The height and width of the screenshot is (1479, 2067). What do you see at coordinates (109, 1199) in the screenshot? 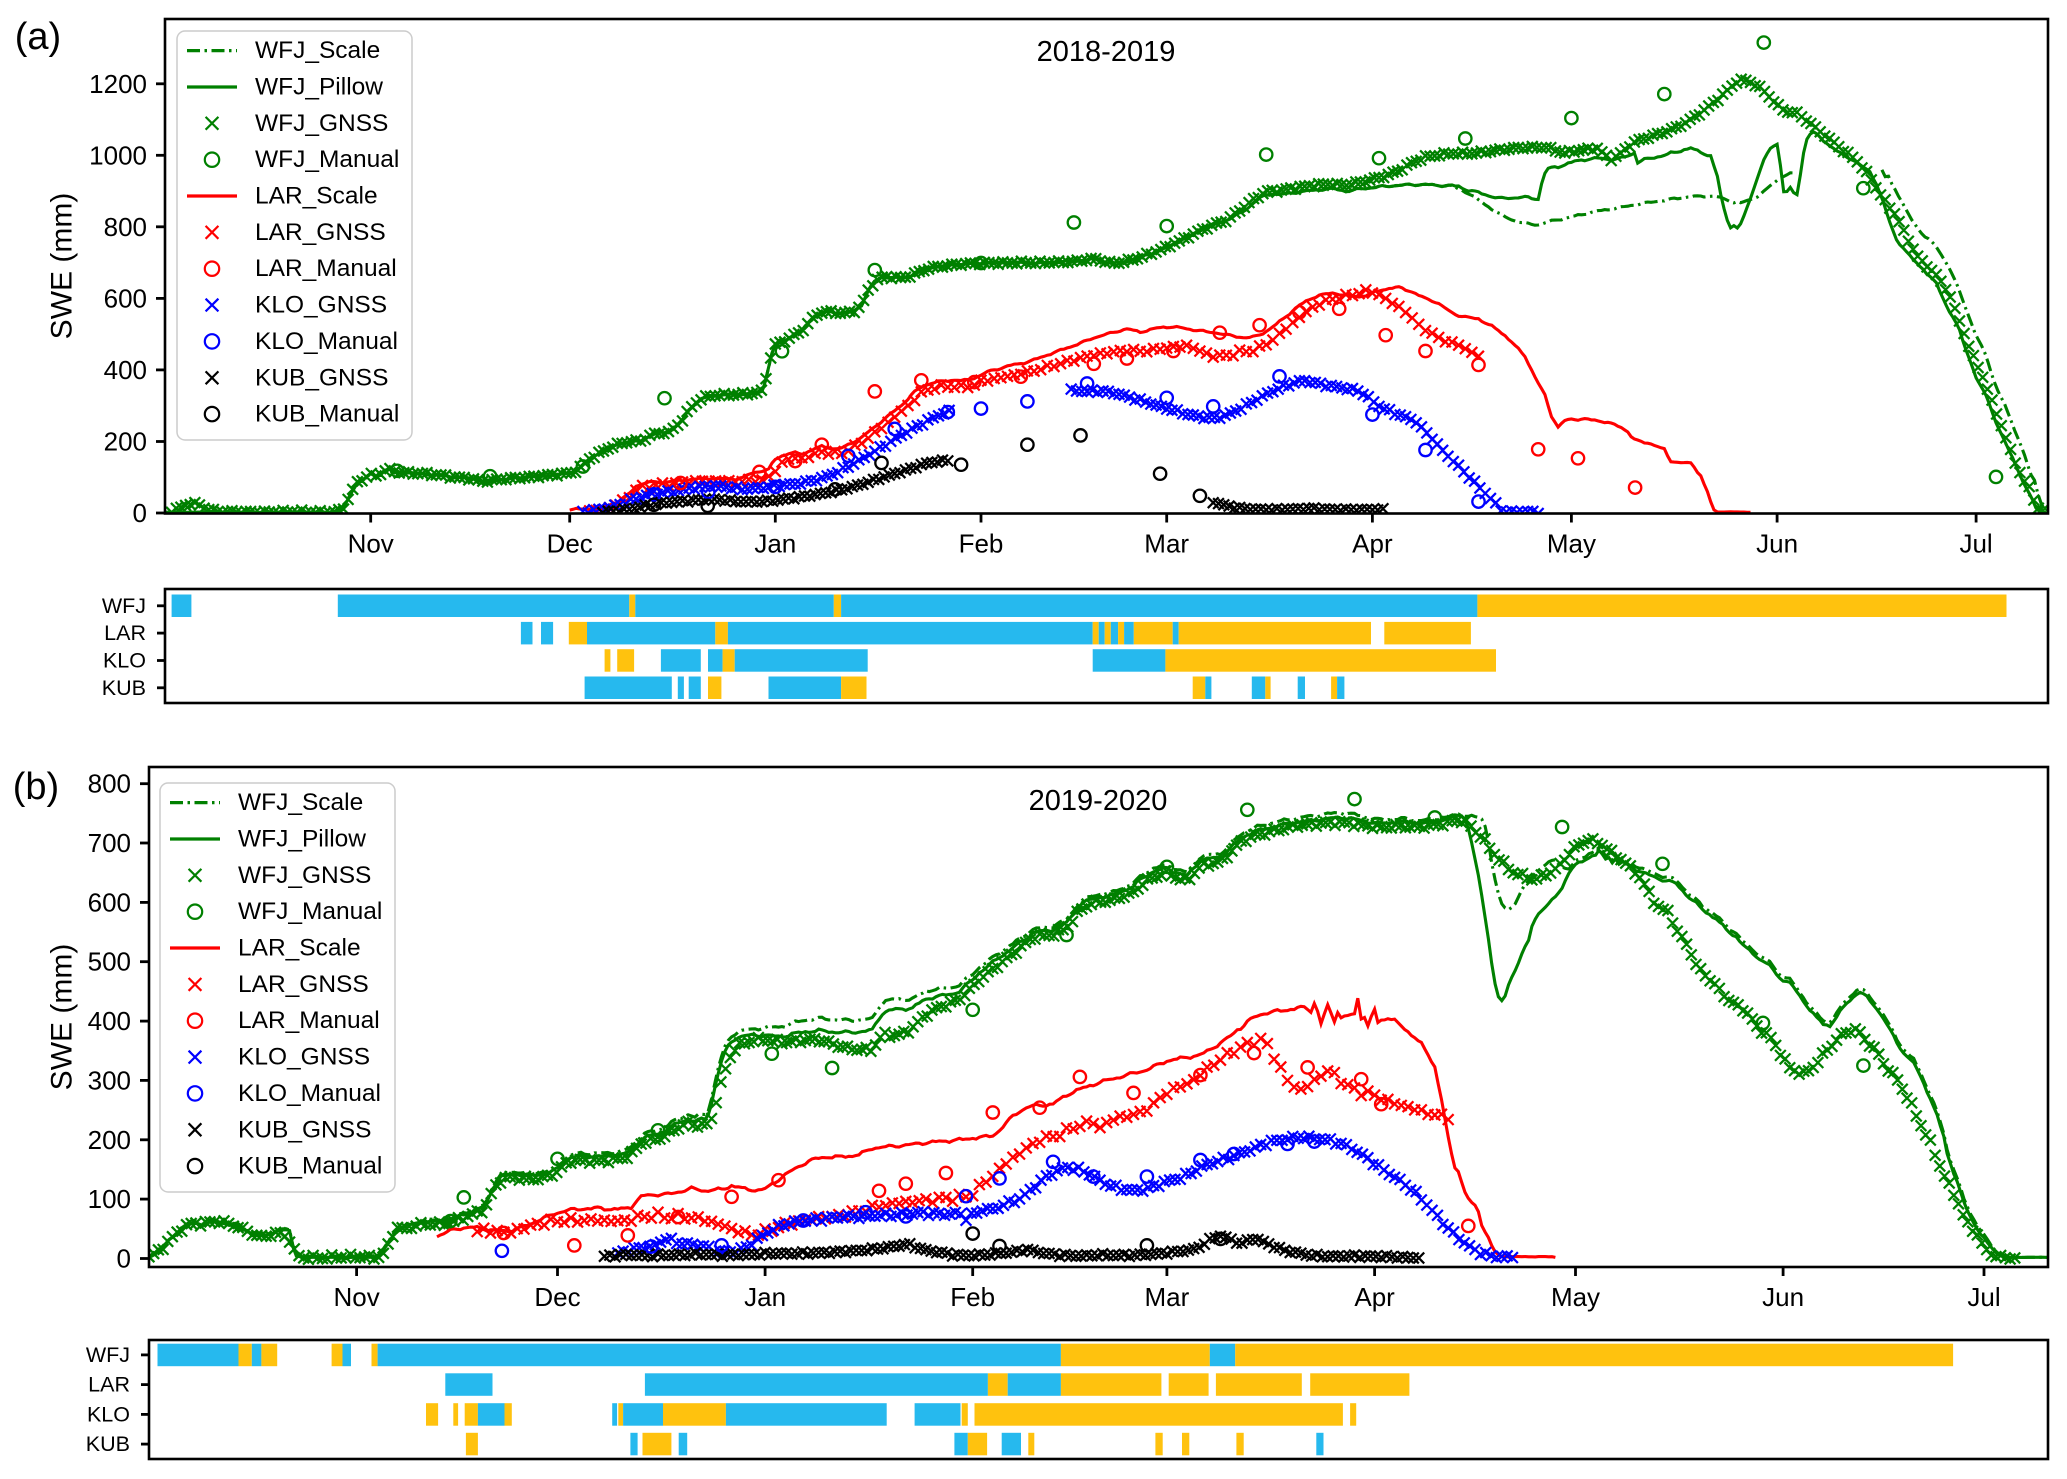
I see `svg-text: 100` at bounding box center [109, 1199].